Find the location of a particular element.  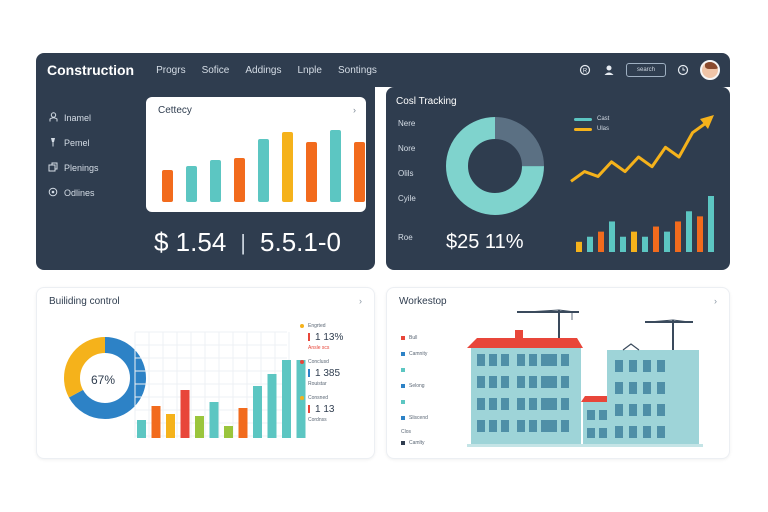

stat-sub: Cordnss is located at coordinates (317, 420).